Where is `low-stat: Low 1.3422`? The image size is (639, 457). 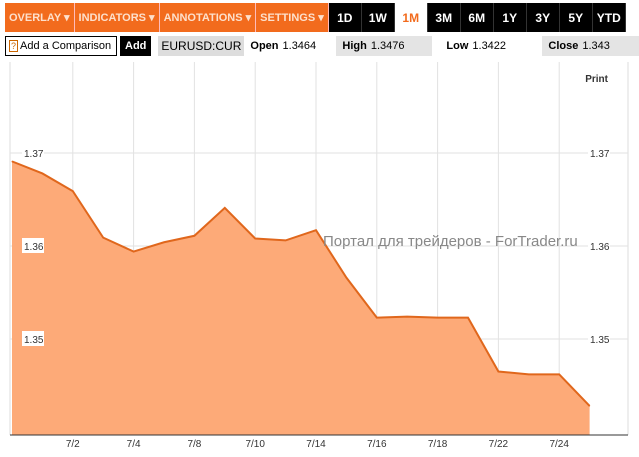 low-stat: Low 1.3422 is located at coordinates (476, 46).